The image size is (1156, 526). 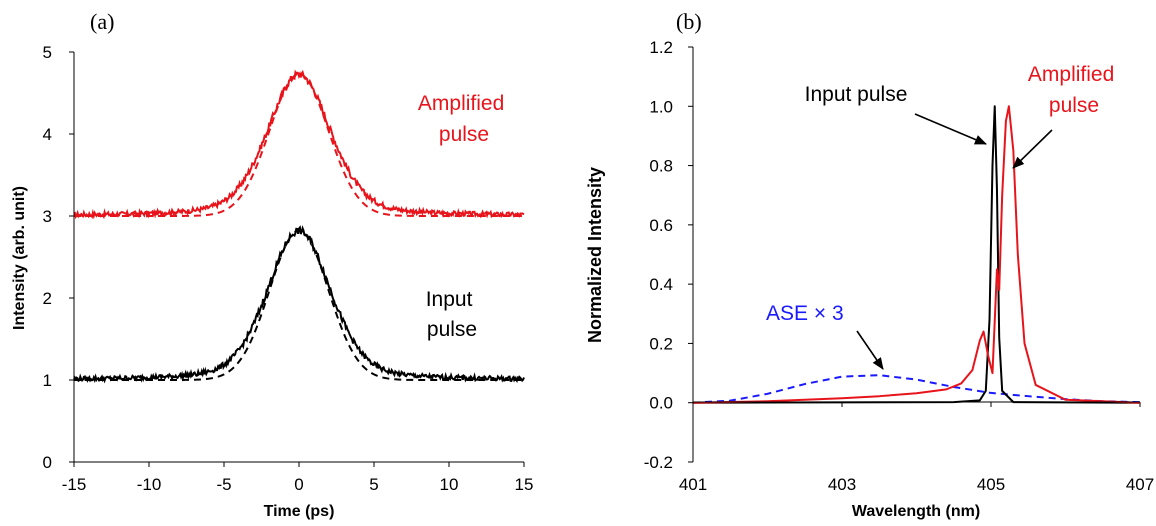 I want to click on panel-a-y-tick-label: 0, so click(x=47, y=462).